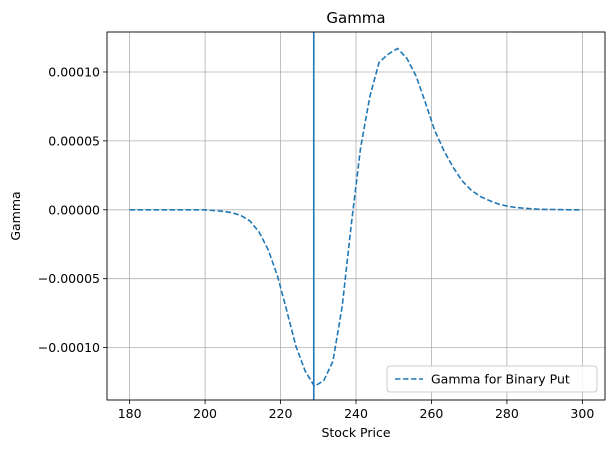  Describe the element at coordinates (69, 347) in the screenshot. I see `y-tick-label: −0.00010` at that location.